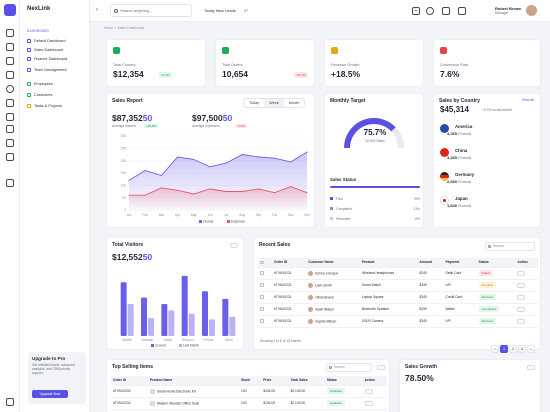 Image resolution: width=550 pixels, height=412 pixels. Describe the element at coordinates (527, 100) in the screenshot. I see `view-all-link: View All` at that location.